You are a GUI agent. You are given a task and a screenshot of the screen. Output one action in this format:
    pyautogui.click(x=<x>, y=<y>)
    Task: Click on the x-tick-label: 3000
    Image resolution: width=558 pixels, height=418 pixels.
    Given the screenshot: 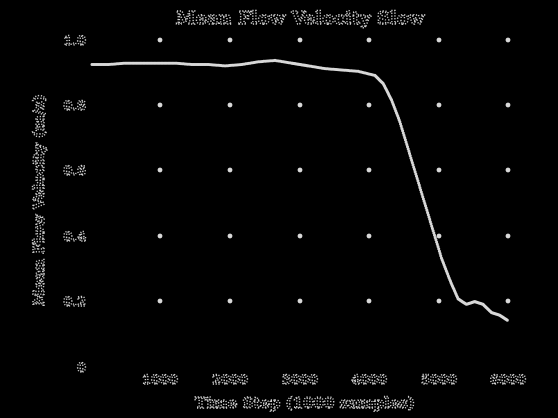 What is the action you would take?
    pyautogui.click(x=300, y=380)
    